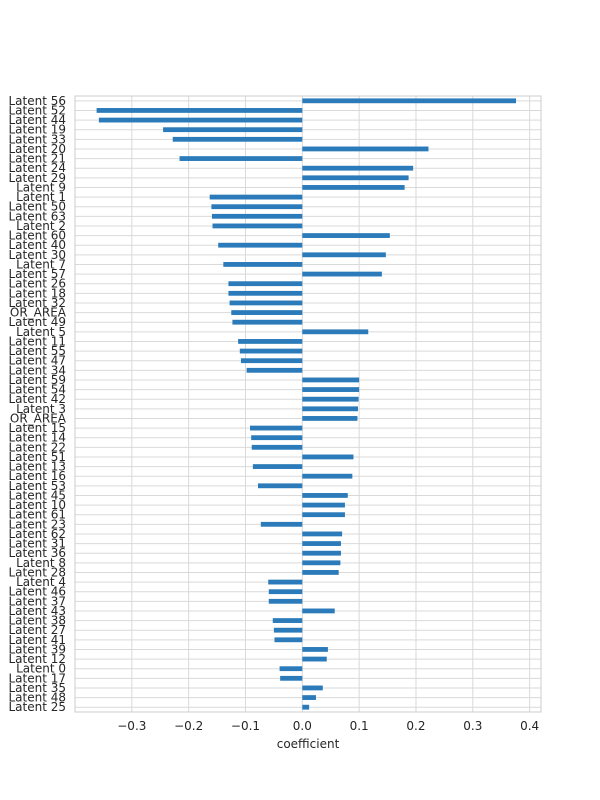 The height and width of the screenshot is (800, 600). What do you see at coordinates (37, 534) in the screenshot?
I see `y-tick-label: Latent 62` at bounding box center [37, 534].